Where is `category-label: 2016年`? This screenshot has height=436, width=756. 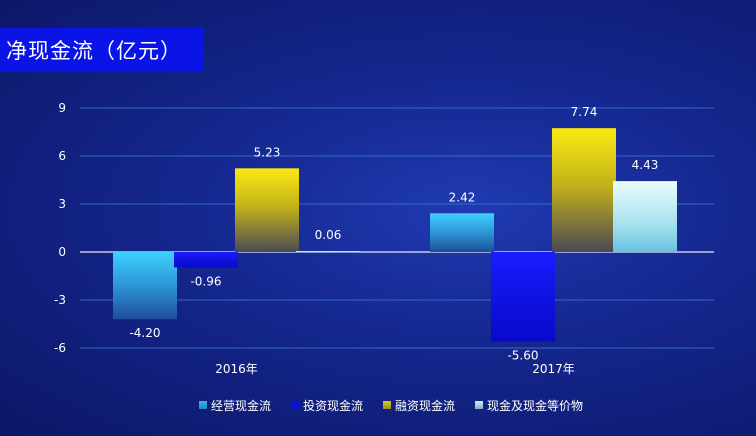 category-label: 2016年 is located at coordinates (236, 369).